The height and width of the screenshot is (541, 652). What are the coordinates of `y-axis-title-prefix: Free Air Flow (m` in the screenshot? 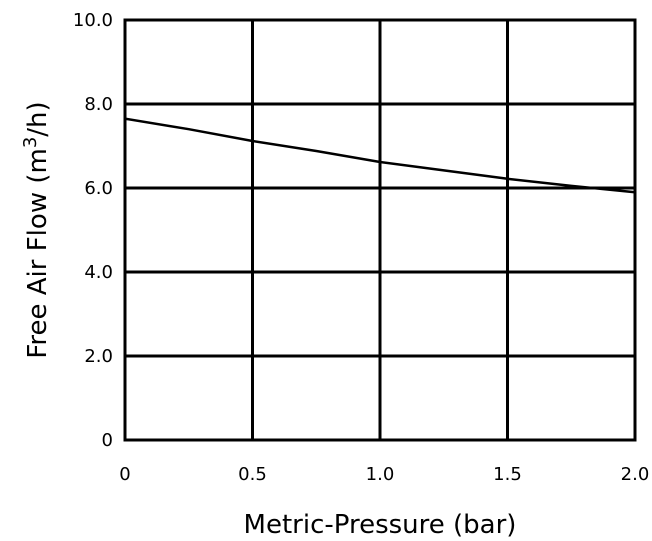 It's located at (38, 253).